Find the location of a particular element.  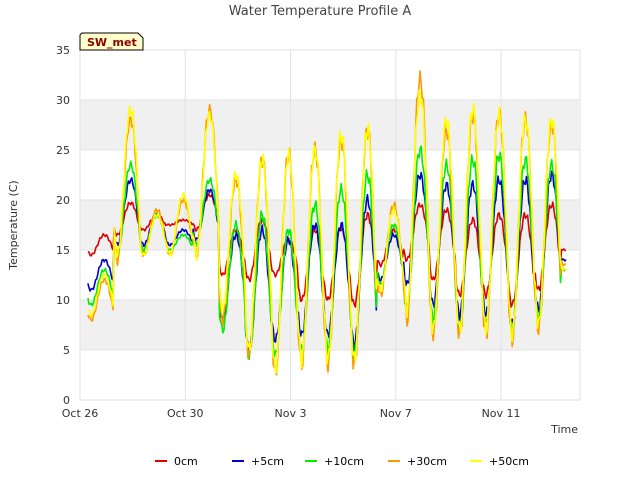

y-tick-label: 10 is located at coordinates (63, 300).